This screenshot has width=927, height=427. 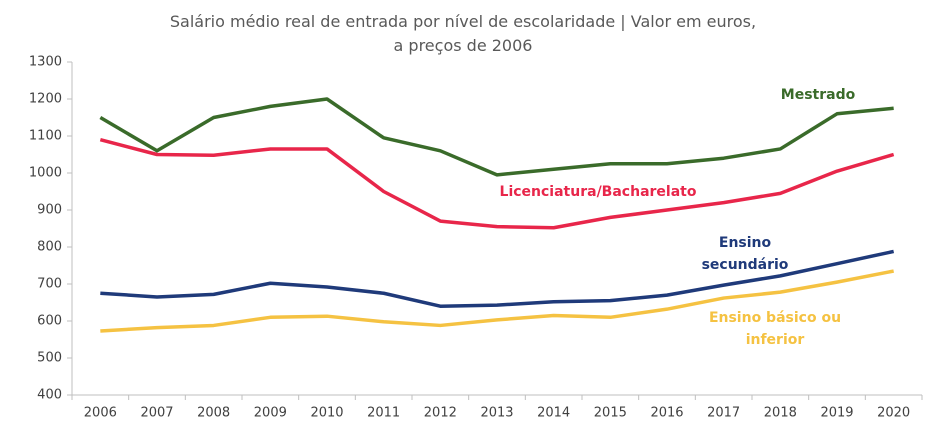 What do you see at coordinates (553, 413) in the screenshot?
I see `x-tick-label: 2014` at bounding box center [553, 413].